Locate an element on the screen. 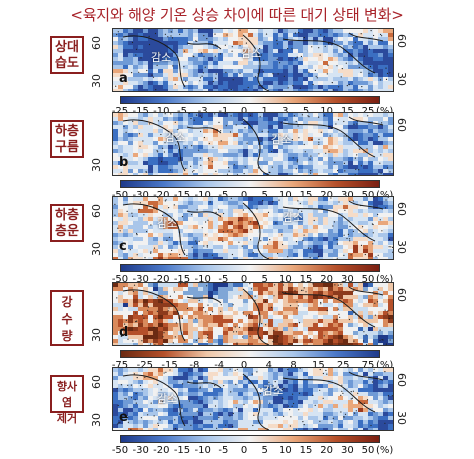 The height and width of the screenshot is (459, 474). colorbar-e is located at coordinates (250, 439).